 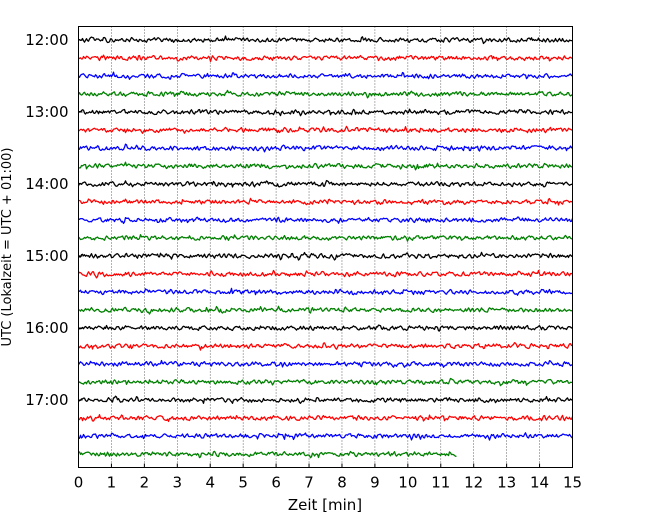 What do you see at coordinates (79, 483) in the screenshot?
I see `x-tick-label: 0` at bounding box center [79, 483].